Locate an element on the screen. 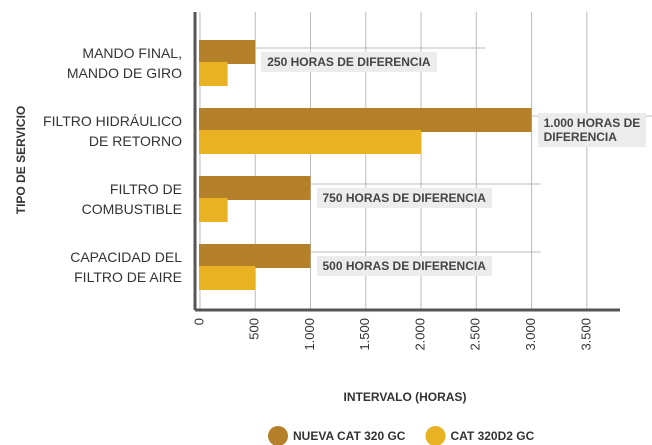  annotation: 250 HORAS DE DIFERENCIA is located at coordinates (349, 62).